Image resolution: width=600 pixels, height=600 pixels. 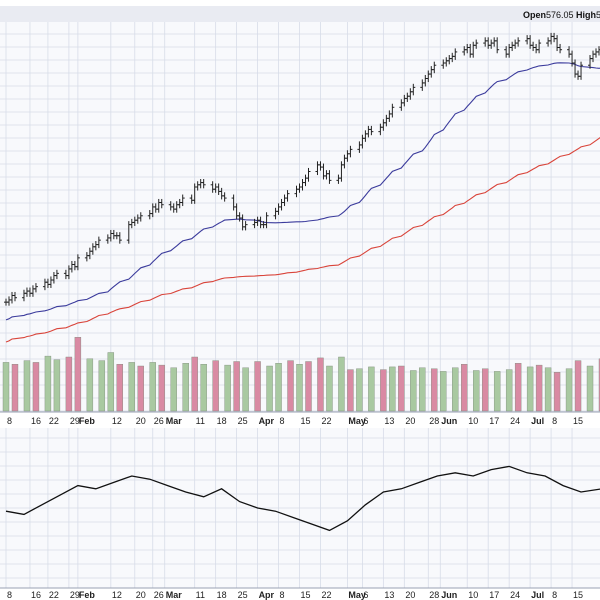 What do you see at coordinates (537, 595) in the screenshot?
I see `x-tick-label: Jul` at bounding box center [537, 595].